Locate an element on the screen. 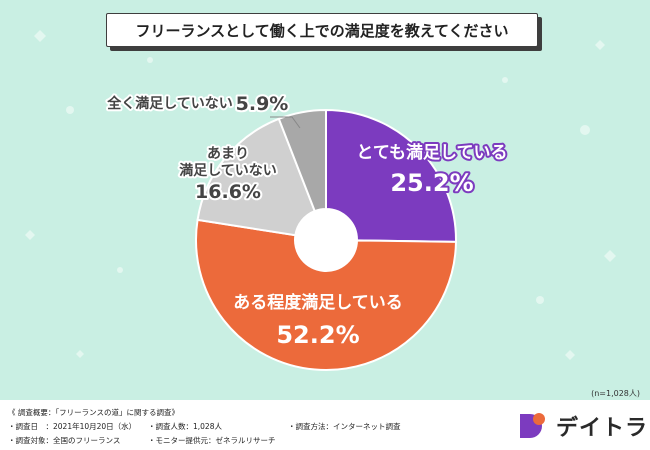  survey-target: ・調査対象：全国のフリーランス is located at coordinates (64, 440).